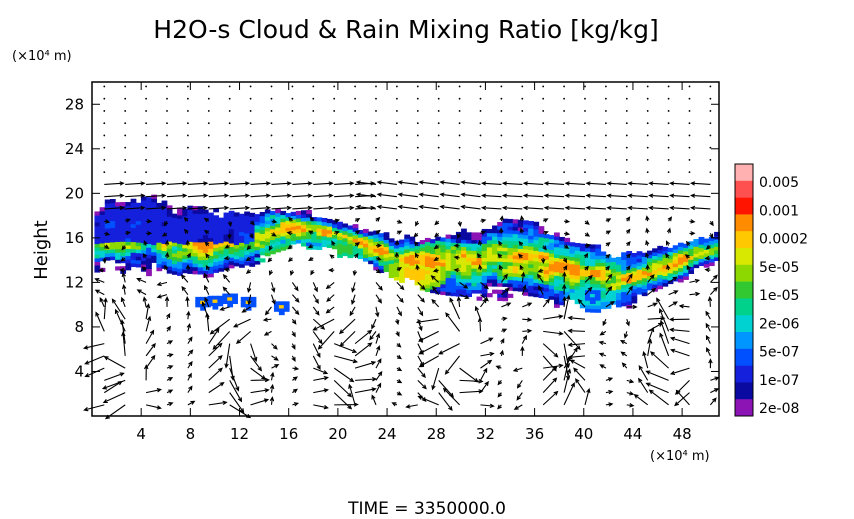  I want to click on y-tick-label: 4, so click(79, 371).